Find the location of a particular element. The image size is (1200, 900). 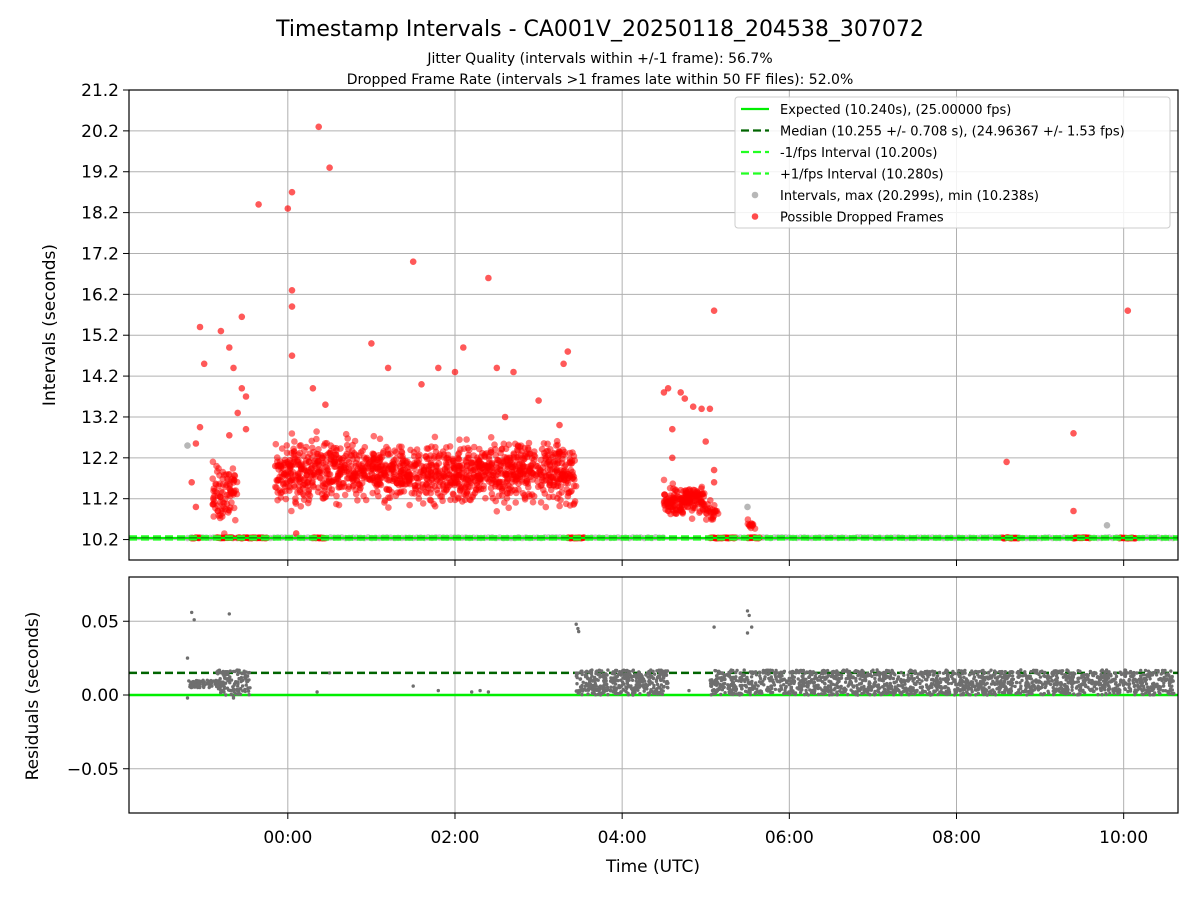

intervals-y-tick-label: 13.2 is located at coordinates (100, 418).